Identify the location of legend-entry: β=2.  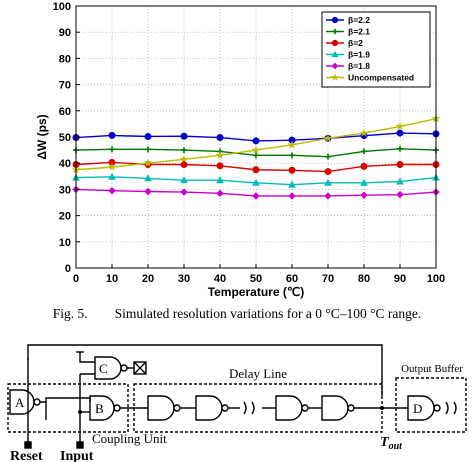
(344, 43).